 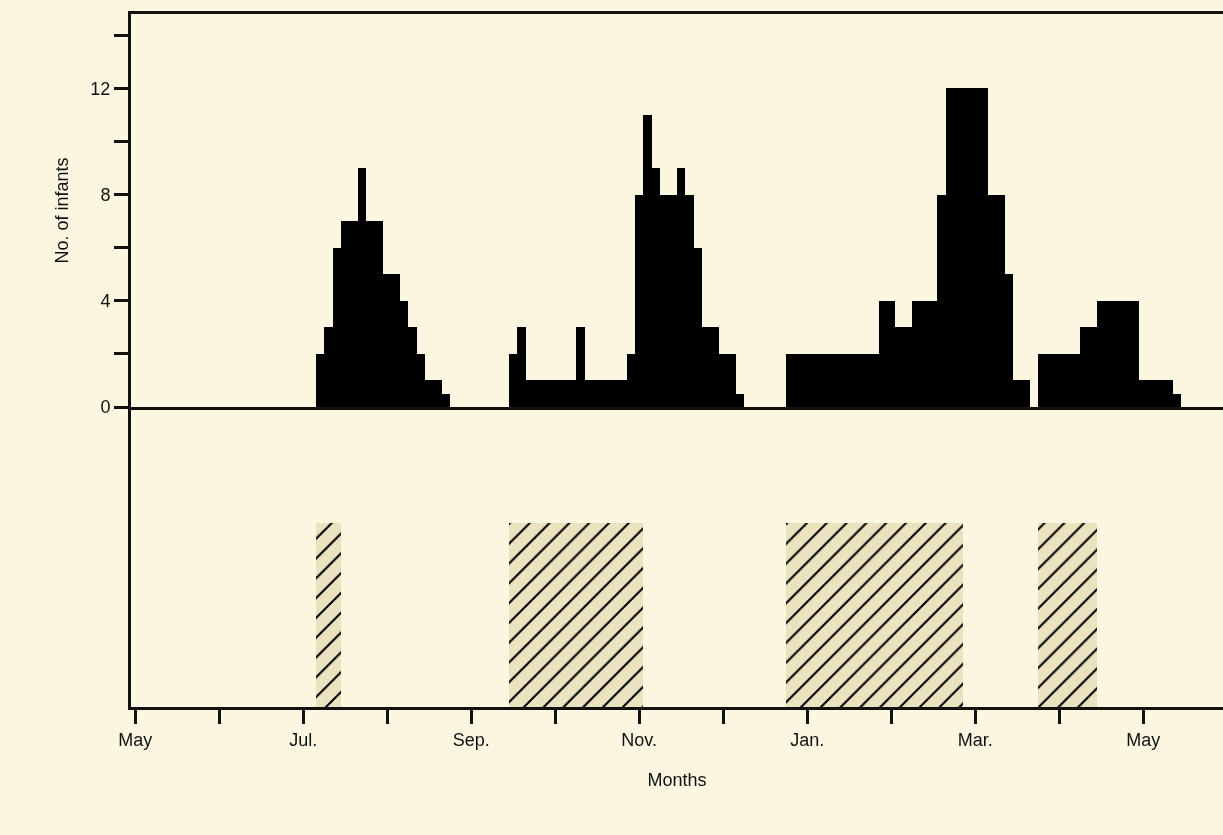 What do you see at coordinates (975, 739) in the screenshot?
I see `x-tick-label: Mar.` at bounding box center [975, 739].